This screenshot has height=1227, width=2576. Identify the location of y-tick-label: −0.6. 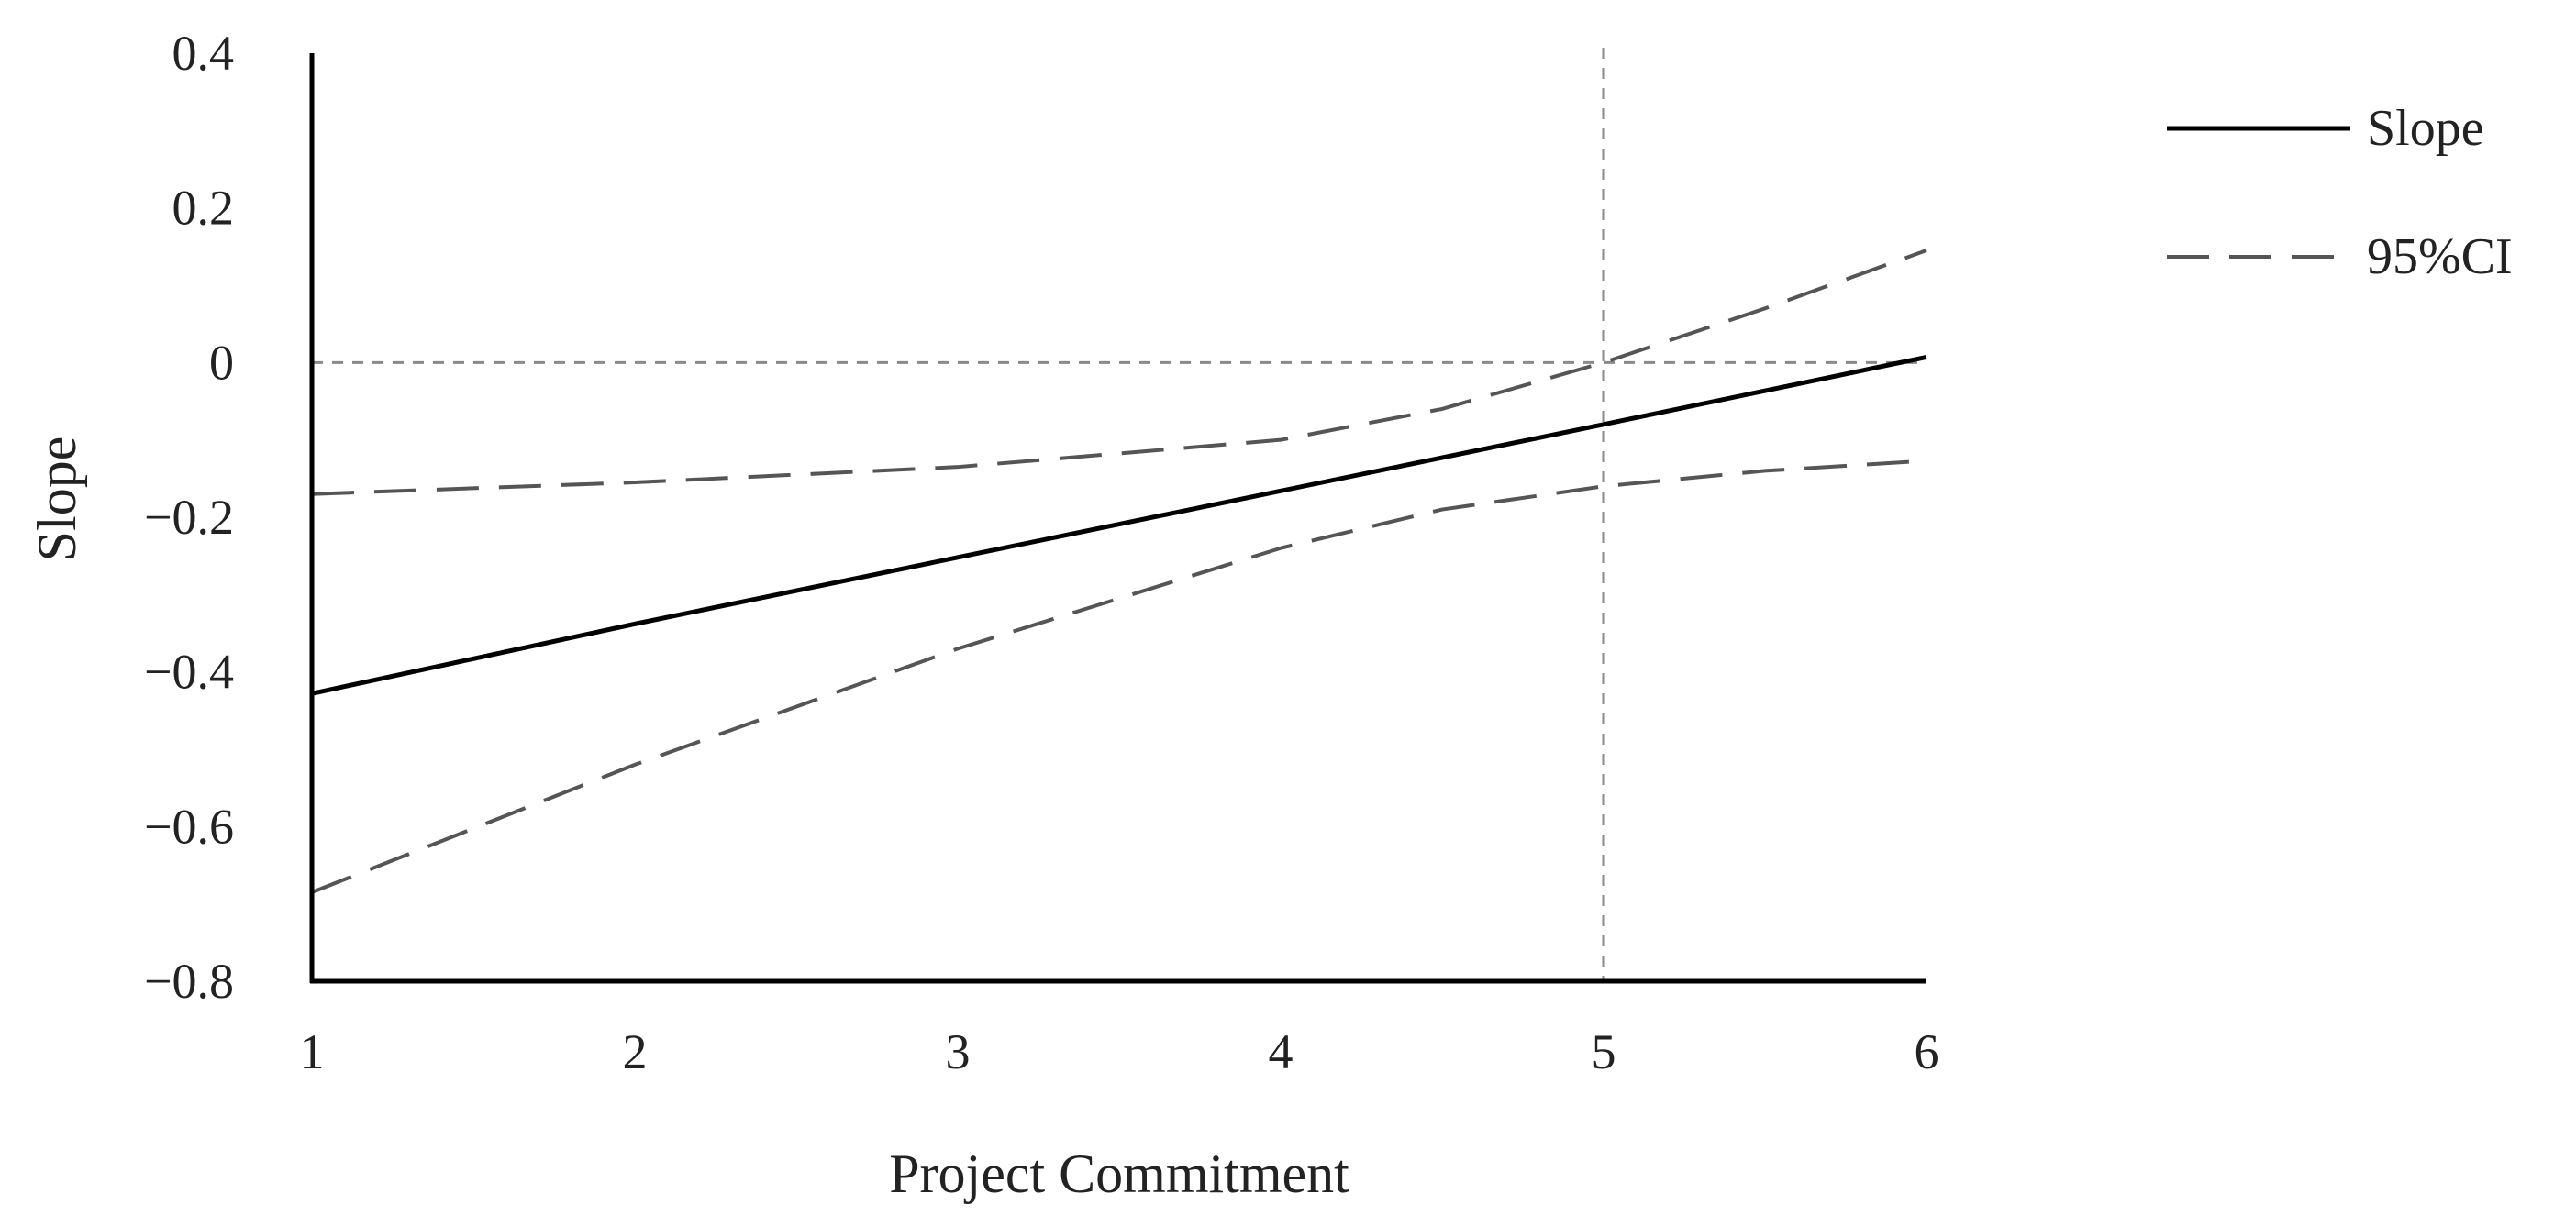
(189, 826).